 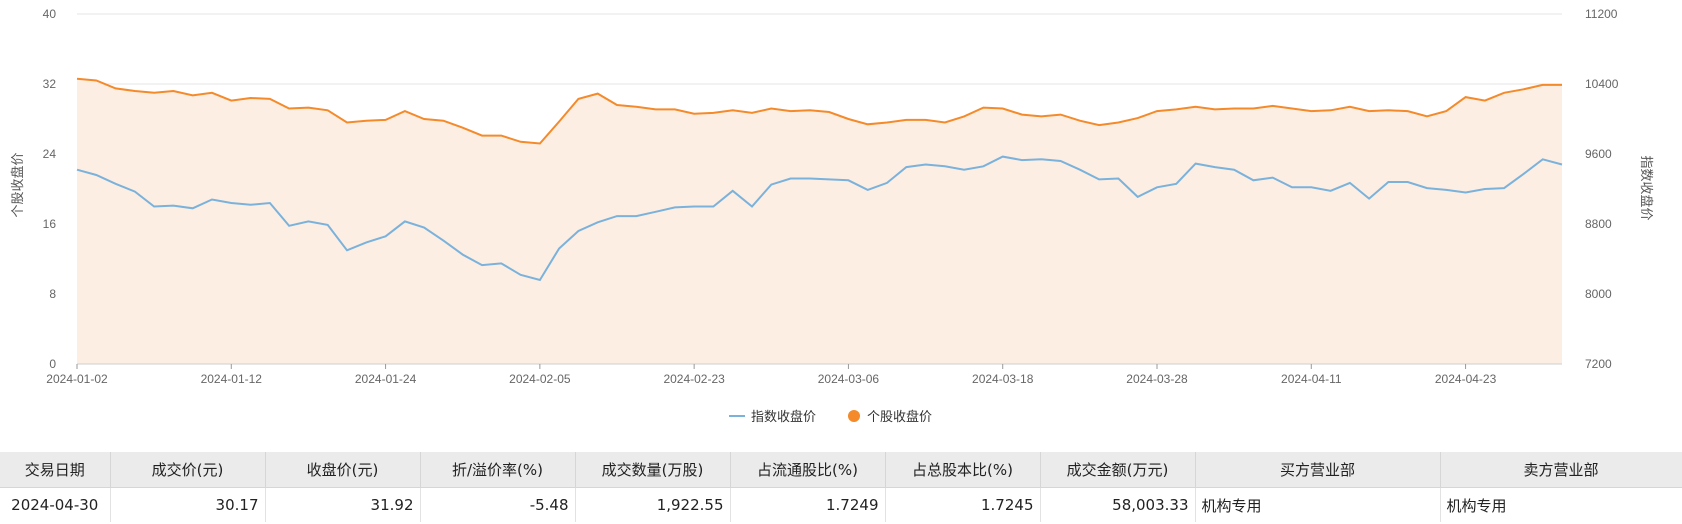 What do you see at coordinates (890, 417) in the screenshot?
I see `legend-item-stock: 个股收盘价` at bounding box center [890, 417].